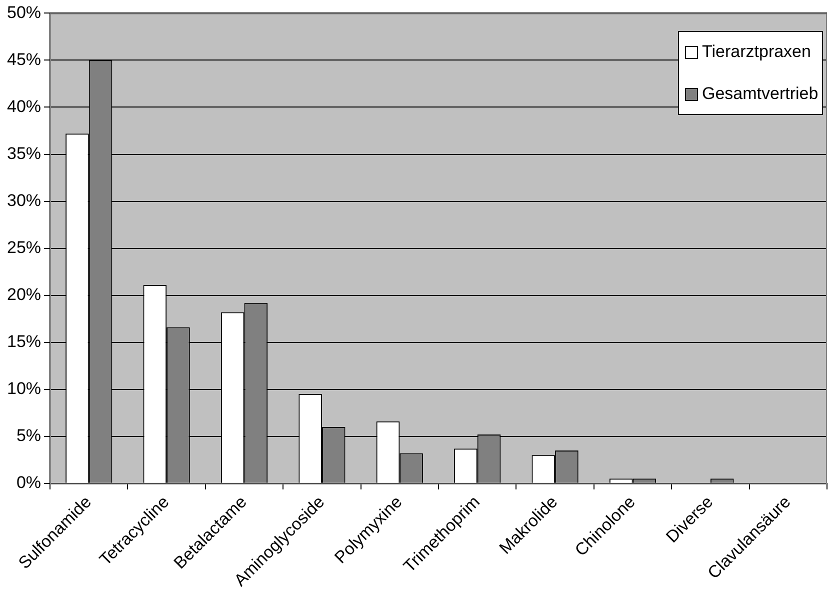 This screenshot has width=837, height=598. I want to click on y-tick-label: 40%, so click(24, 106).